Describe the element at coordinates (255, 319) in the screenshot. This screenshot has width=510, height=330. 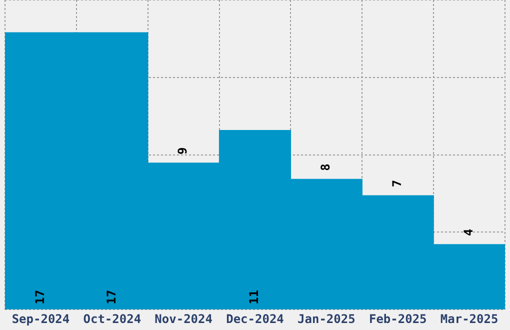
I see `x-tick-label: Dec-2024` at that location.